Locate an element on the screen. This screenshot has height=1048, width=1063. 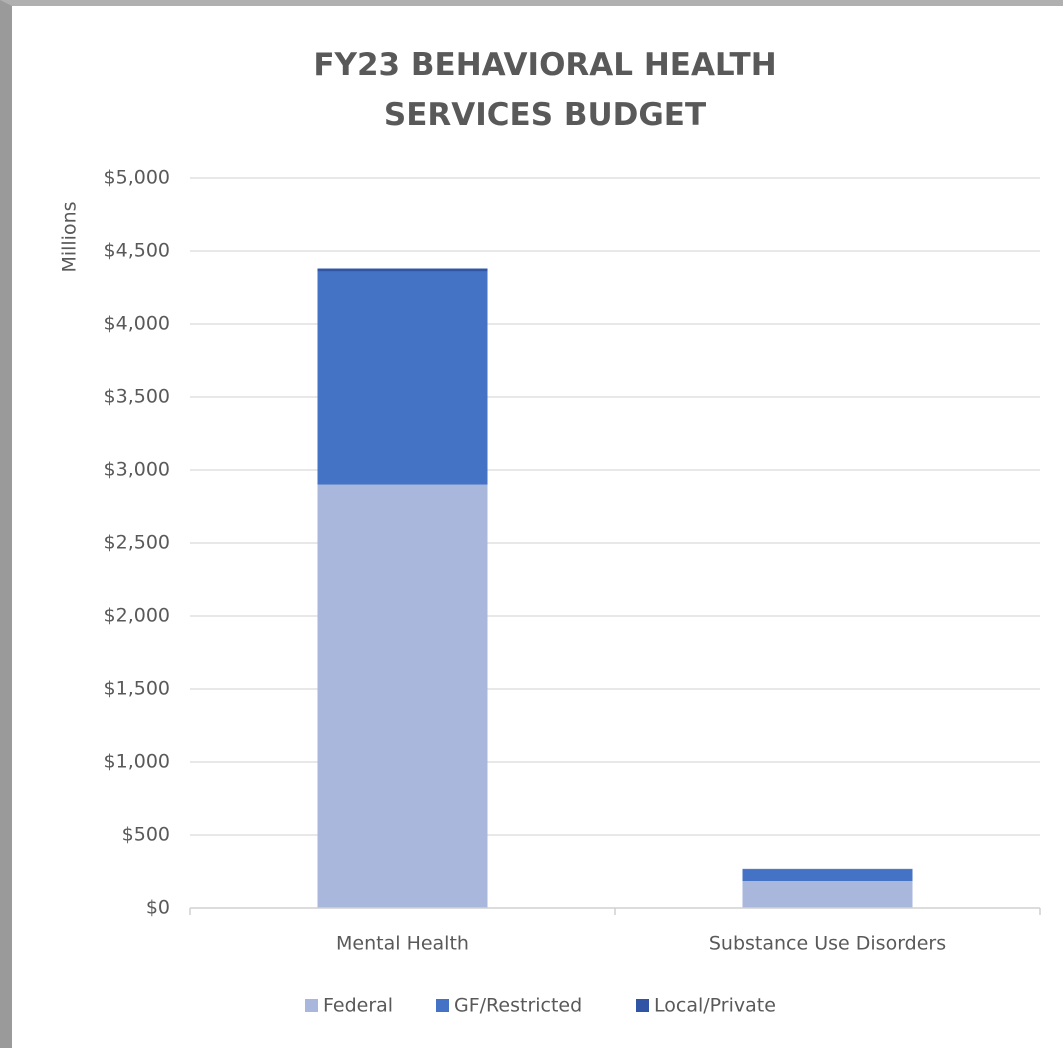
y-axis-label: Millions is located at coordinates (70, 236).